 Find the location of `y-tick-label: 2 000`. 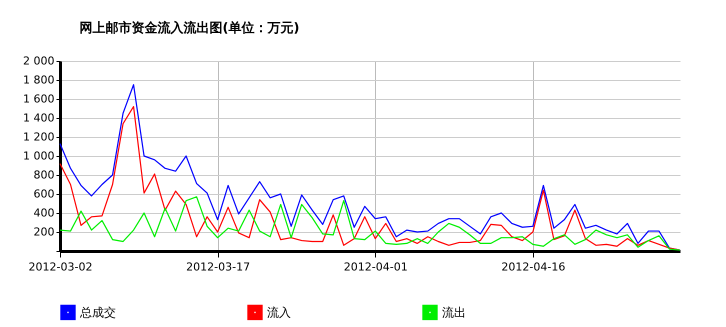

y-tick-label: 2 000 is located at coordinates (38, 61).